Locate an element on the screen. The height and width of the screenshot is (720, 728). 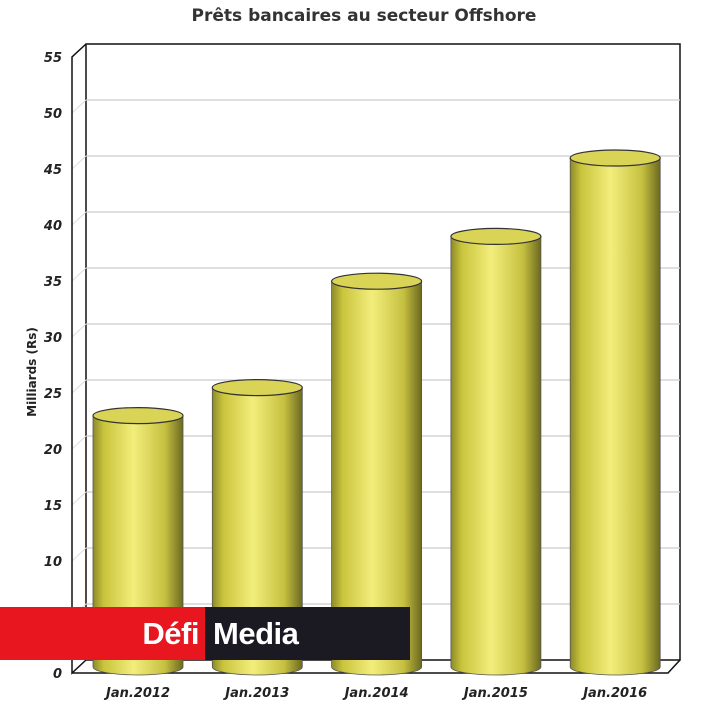
y-tick-label: 40 is located at coordinates (52, 226).